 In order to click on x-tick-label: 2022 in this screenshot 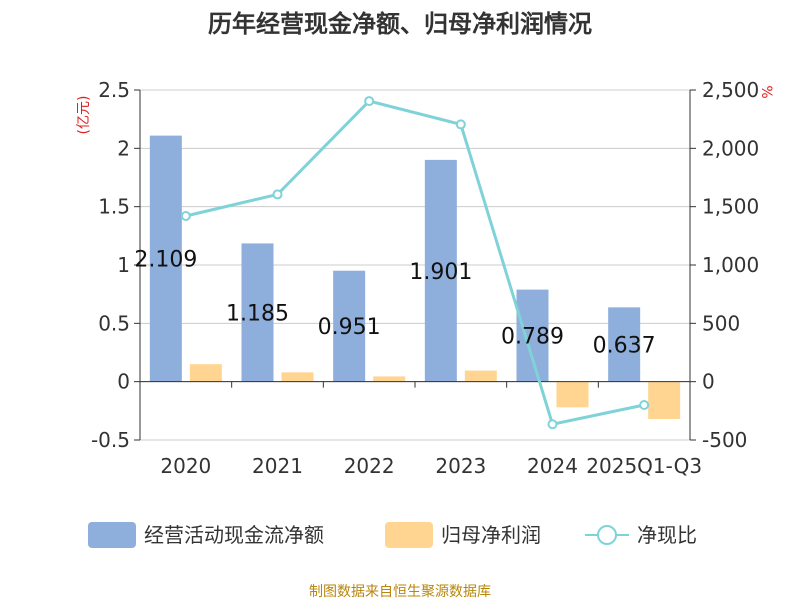, I will do `click(369, 466)`.